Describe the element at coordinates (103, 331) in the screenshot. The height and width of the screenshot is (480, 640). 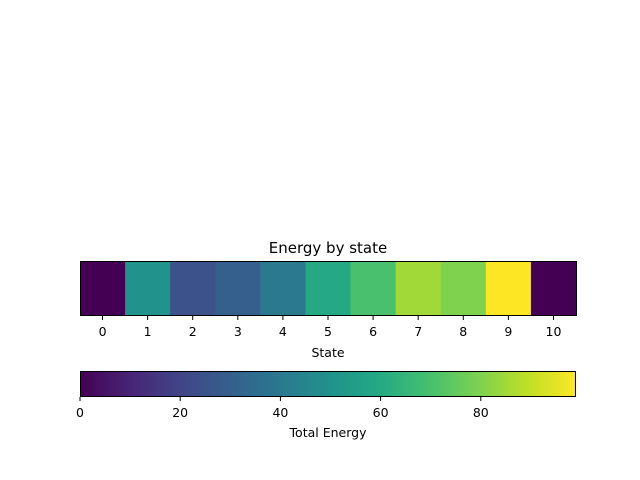
I see `x-tick-label: 0` at that location.